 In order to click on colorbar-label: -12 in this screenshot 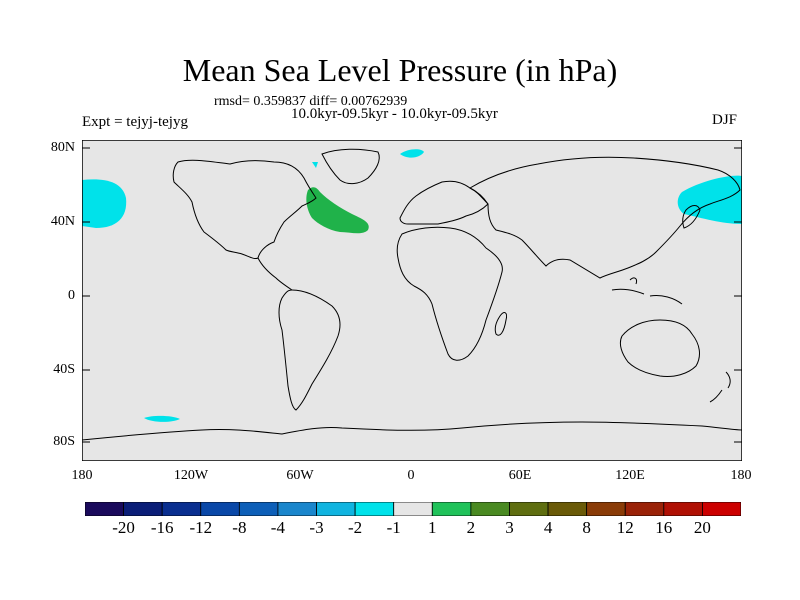, I will do `click(201, 527)`.